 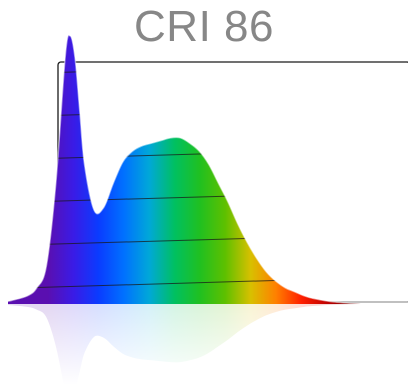 I want to click on grid-line, so click(x=185, y=68).